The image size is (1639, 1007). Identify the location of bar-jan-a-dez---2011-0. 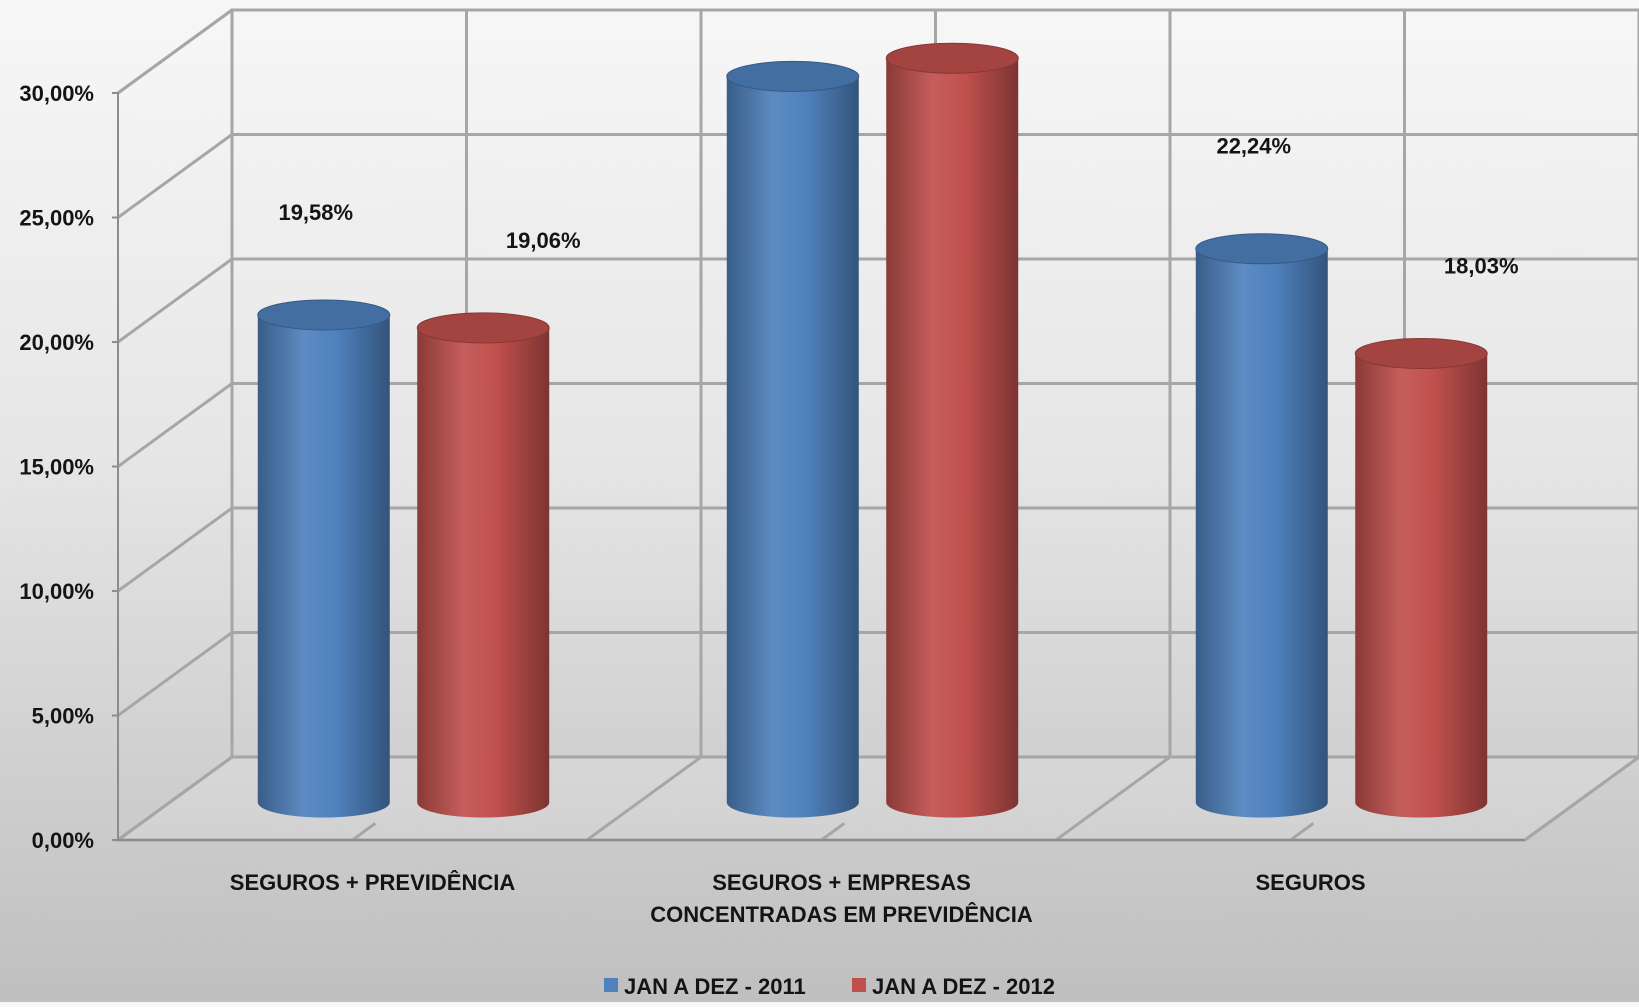
(324, 558).